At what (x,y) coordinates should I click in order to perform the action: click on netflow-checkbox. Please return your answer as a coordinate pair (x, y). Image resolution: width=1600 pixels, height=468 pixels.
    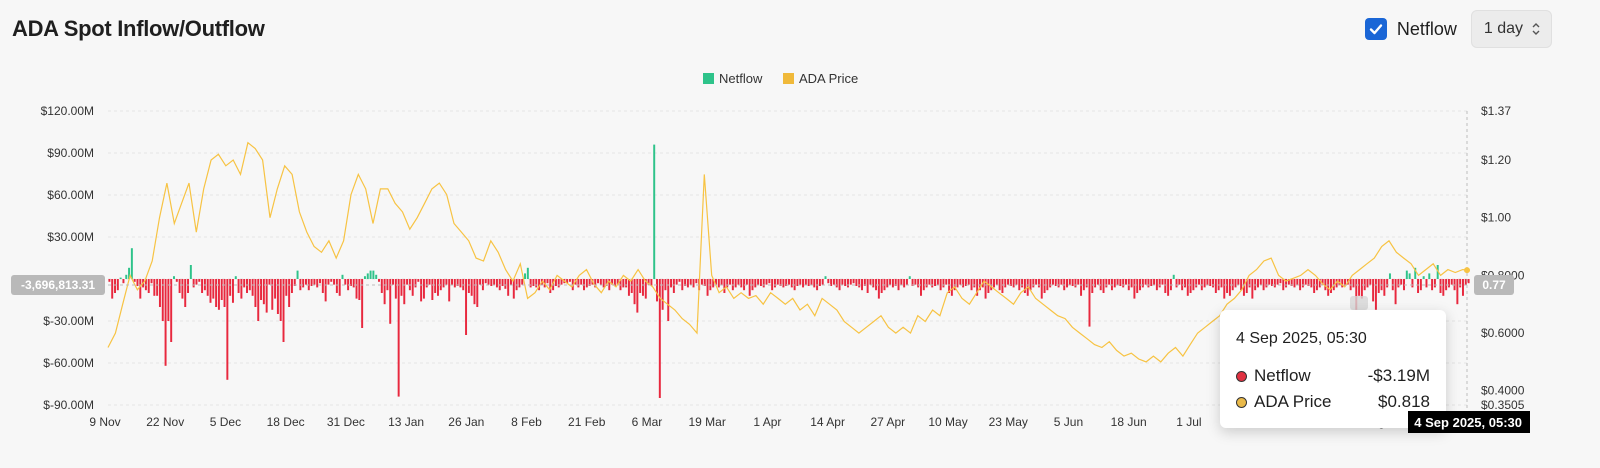
    Looking at the image, I should click on (1375, 29).